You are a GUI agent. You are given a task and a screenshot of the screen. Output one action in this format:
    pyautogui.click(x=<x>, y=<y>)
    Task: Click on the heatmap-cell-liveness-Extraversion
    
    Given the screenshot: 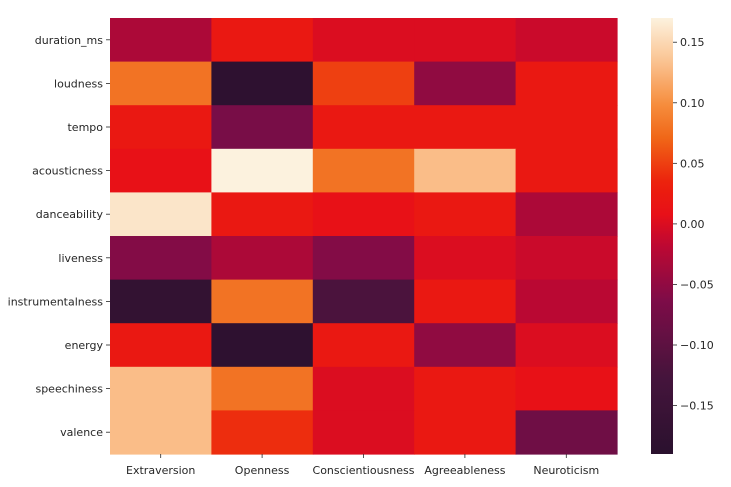 What is the action you would take?
    pyautogui.click(x=161, y=258)
    